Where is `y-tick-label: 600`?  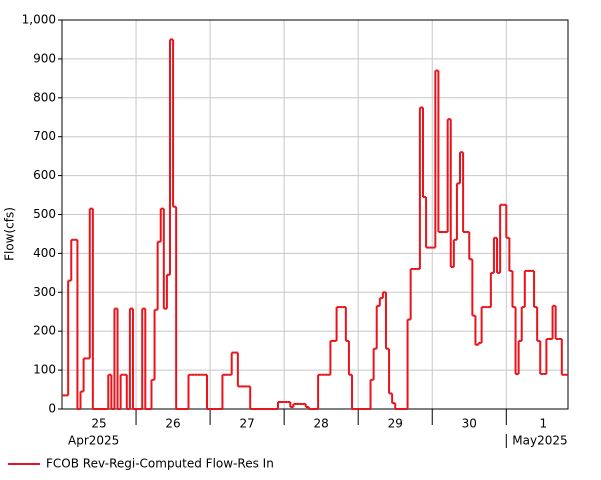
y-tick-label: 600 is located at coordinates (44, 175).